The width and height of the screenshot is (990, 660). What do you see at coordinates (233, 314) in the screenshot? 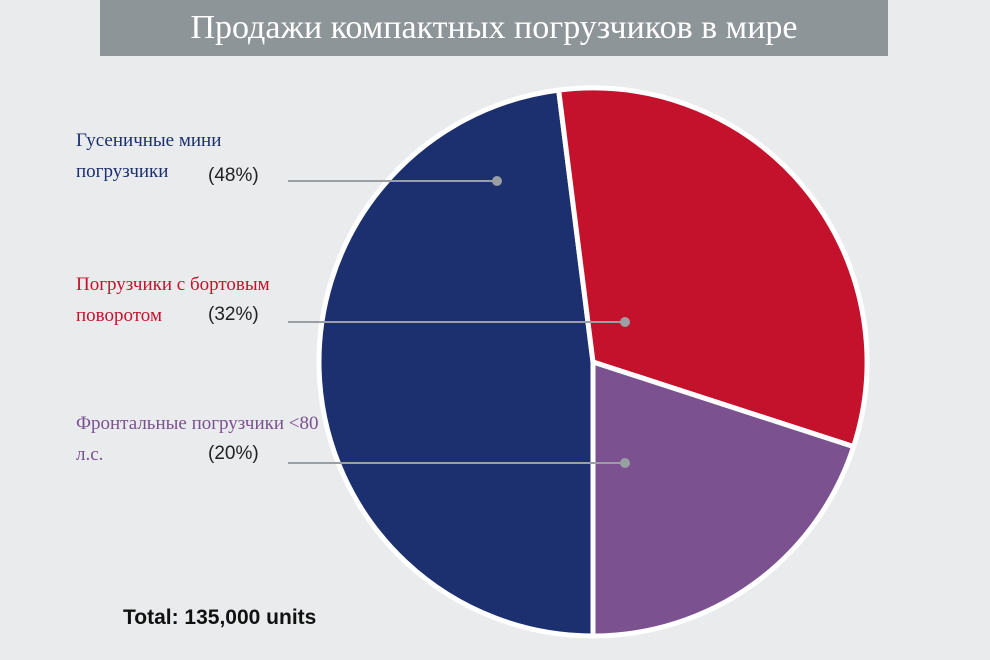
I see `percent-label: (32%)` at bounding box center [233, 314].